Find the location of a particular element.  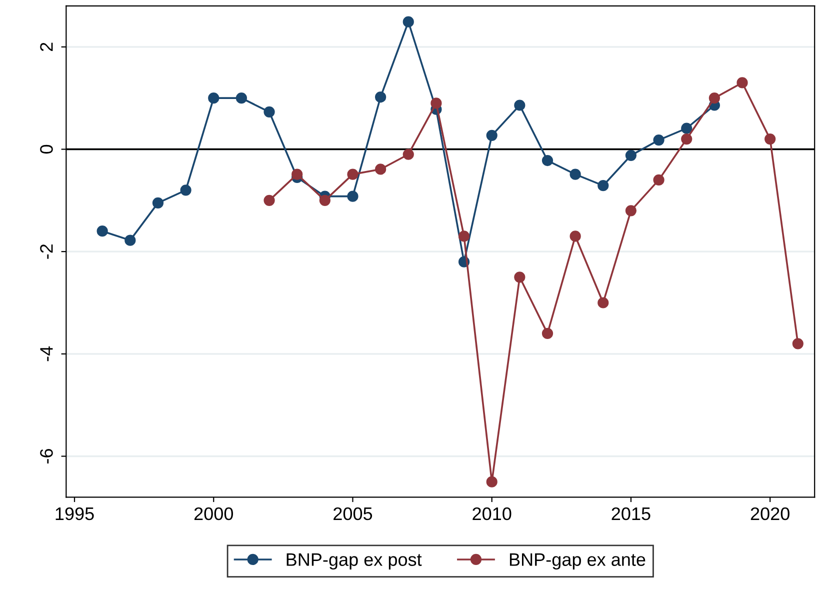

x-tick-label: 2010 is located at coordinates (492, 513).